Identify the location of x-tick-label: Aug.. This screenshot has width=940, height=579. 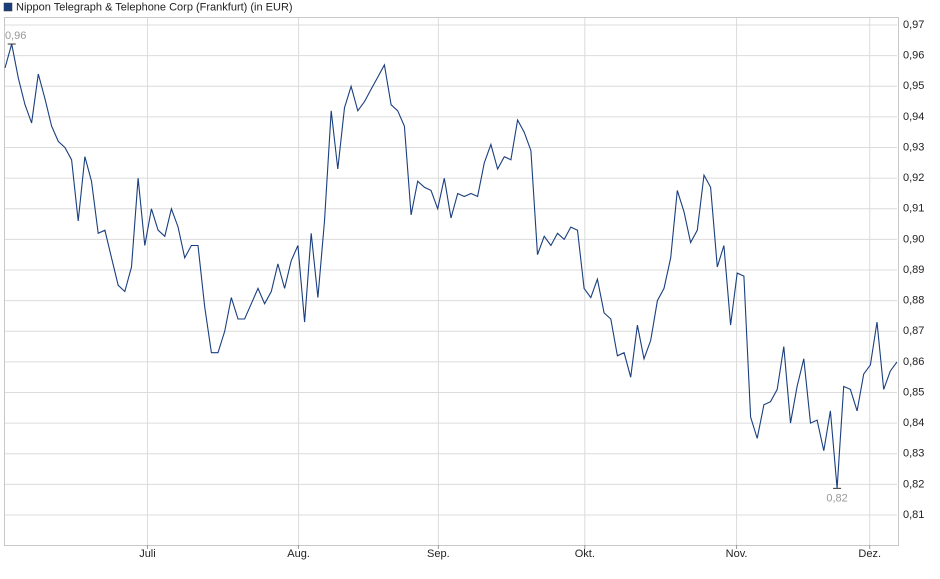
(298, 554).